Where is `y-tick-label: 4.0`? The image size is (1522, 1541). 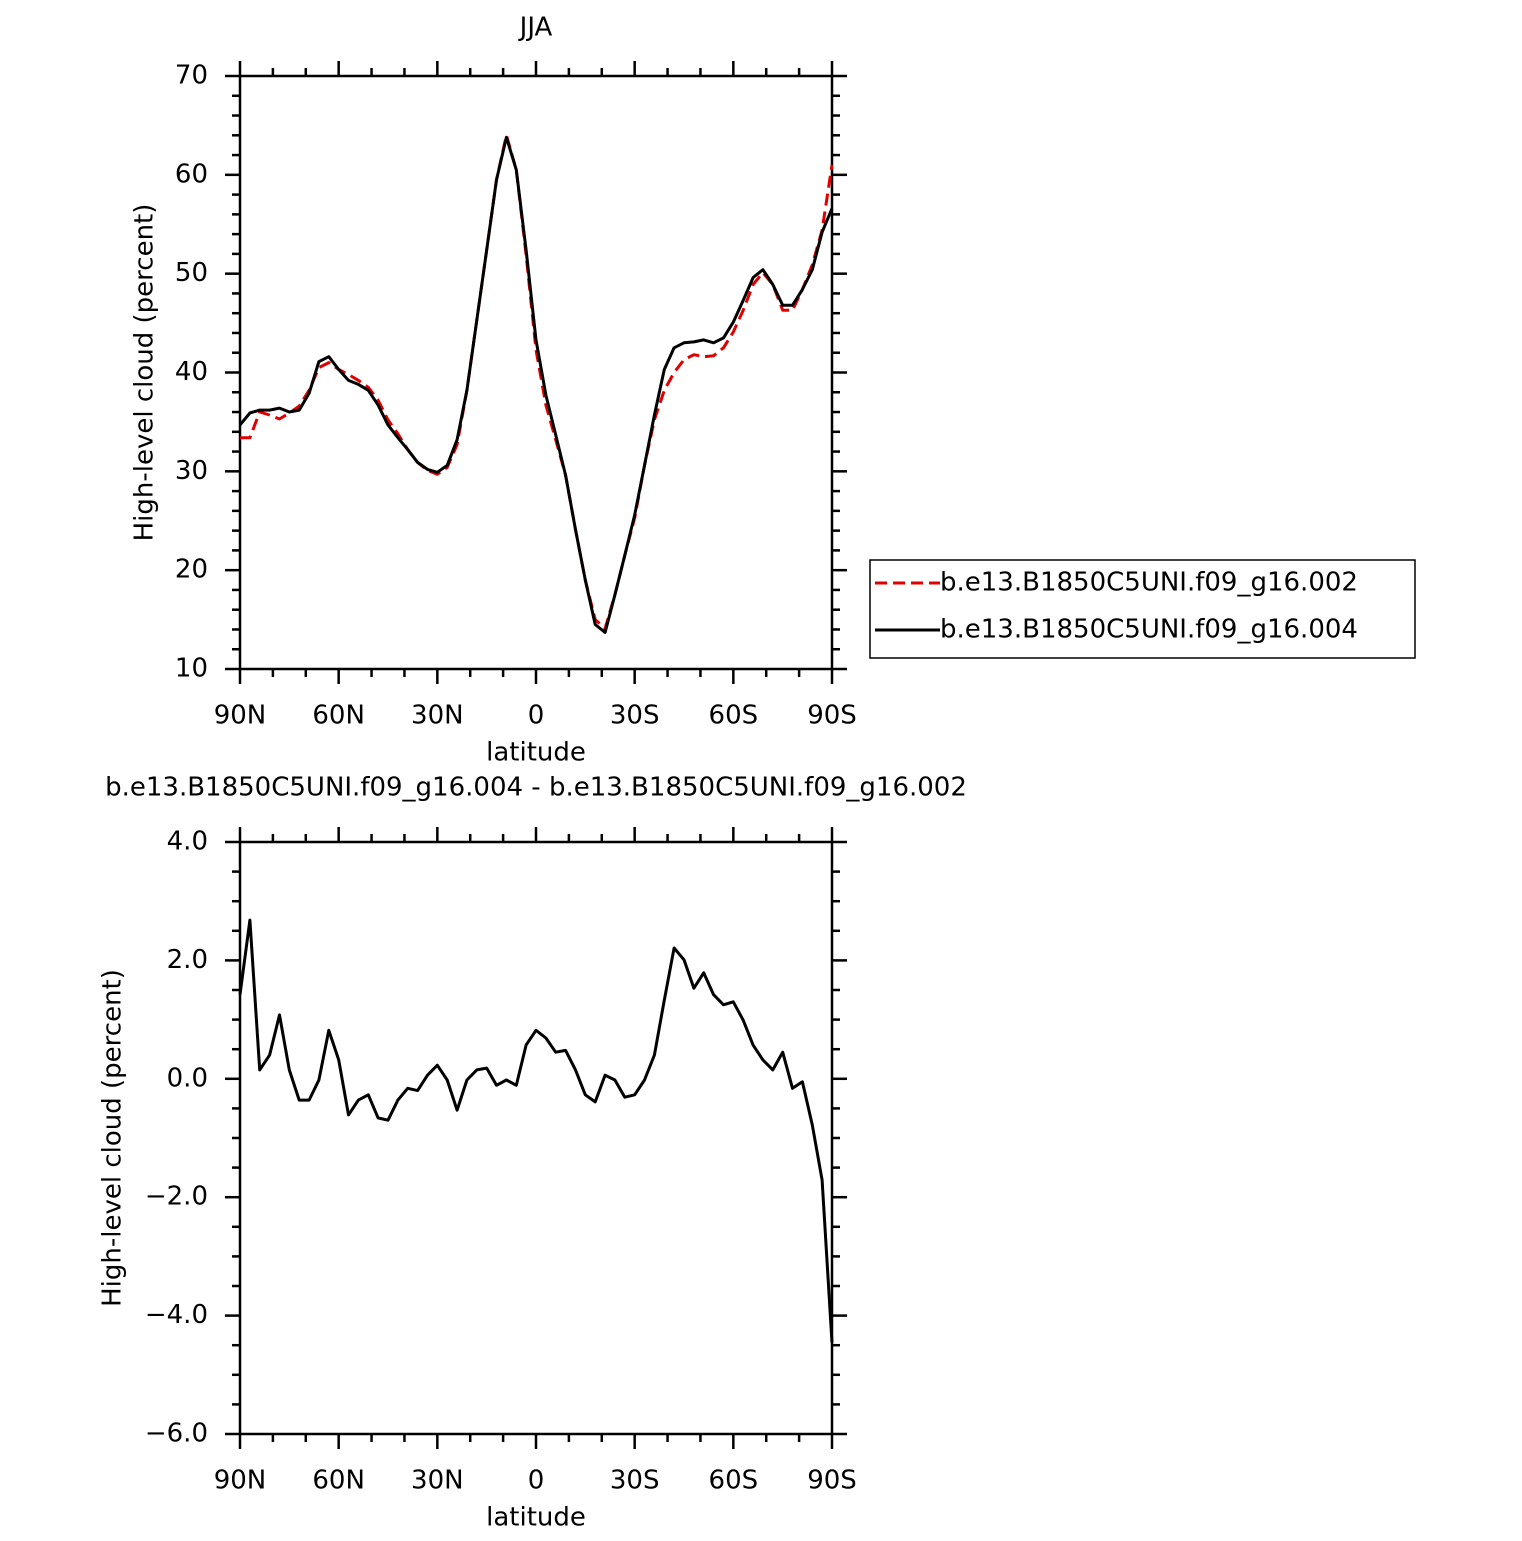
y-tick-label: 4.0 is located at coordinates (187, 842).